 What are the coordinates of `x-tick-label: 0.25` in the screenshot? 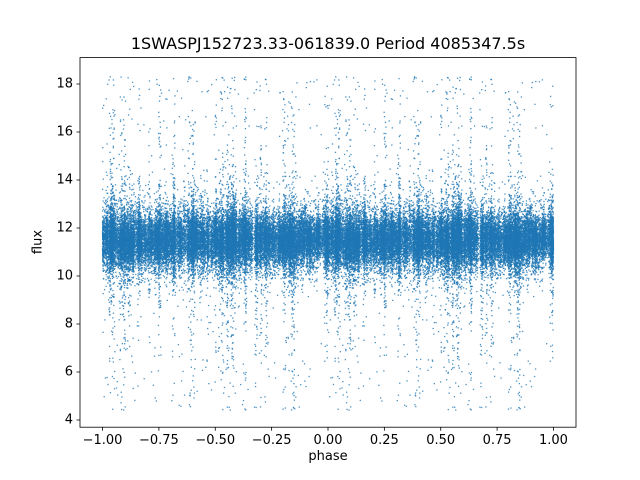 It's located at (384, 441).